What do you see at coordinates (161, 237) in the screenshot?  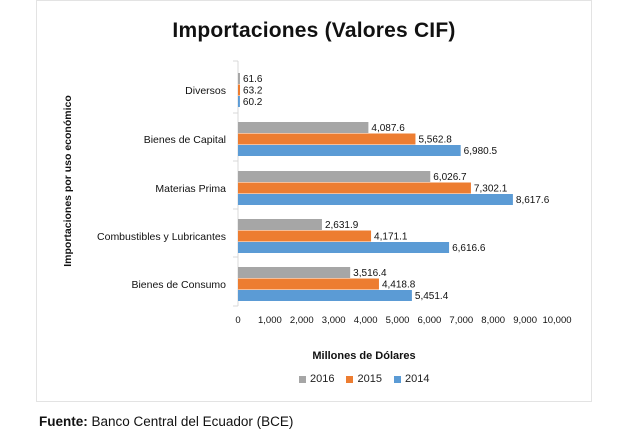 I see `category-label: Combustibles y Lubricantes` at bounding box center [161, 237].